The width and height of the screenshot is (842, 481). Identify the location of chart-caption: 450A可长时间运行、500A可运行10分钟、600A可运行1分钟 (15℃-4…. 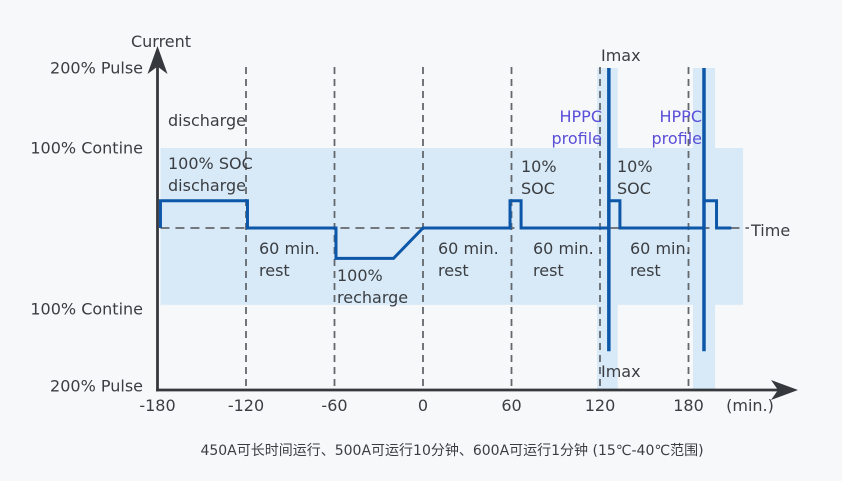
(452, 451).